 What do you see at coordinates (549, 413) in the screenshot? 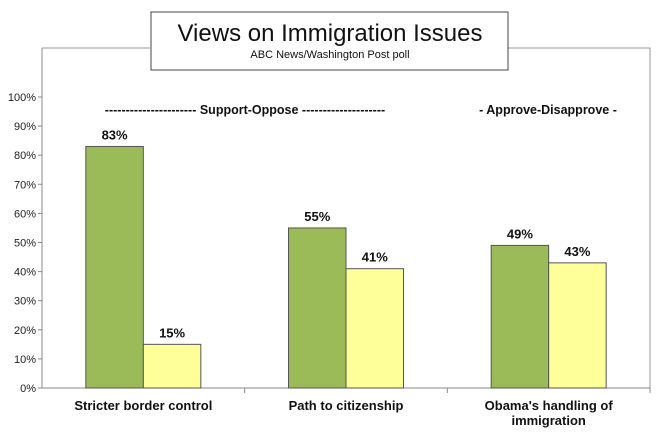
I see `x-category-label: Obama's handling of immigration` at bounding box center [549, 413].